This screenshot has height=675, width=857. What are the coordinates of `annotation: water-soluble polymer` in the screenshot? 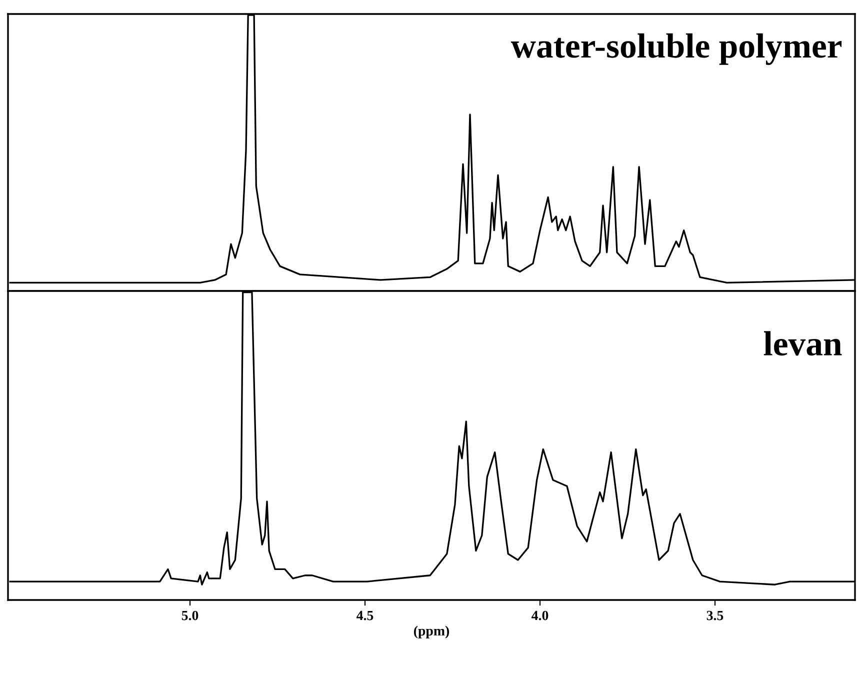 It's located at (676, 49).